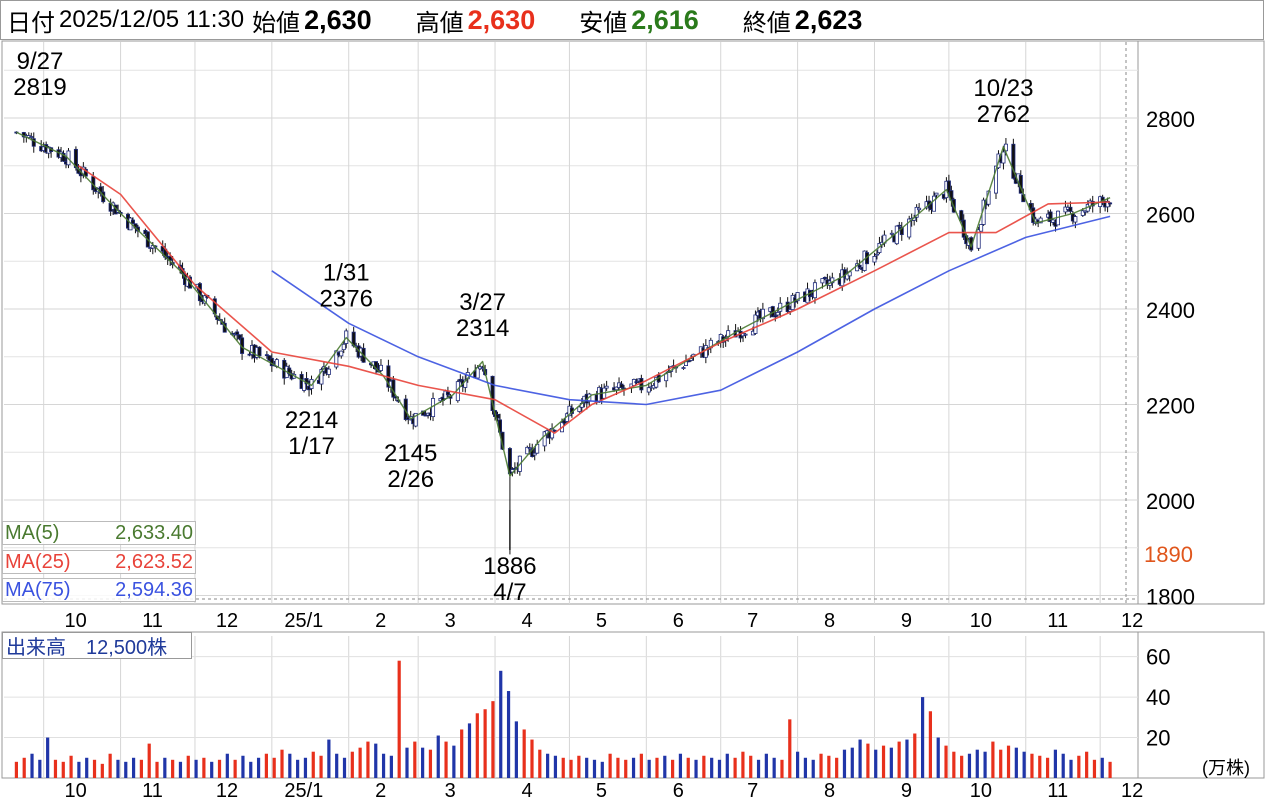 This screenshot has width=1266, height=806. I want to click on high-annotation-value: 2819, so click(39, 87).